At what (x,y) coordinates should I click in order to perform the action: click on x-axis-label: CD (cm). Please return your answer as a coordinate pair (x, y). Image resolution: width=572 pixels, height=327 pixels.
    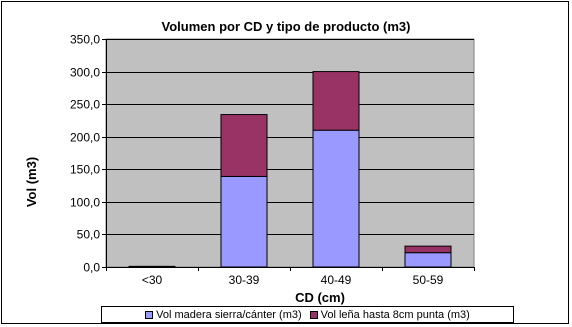
    Looking at the image, I should click on (320, 297).